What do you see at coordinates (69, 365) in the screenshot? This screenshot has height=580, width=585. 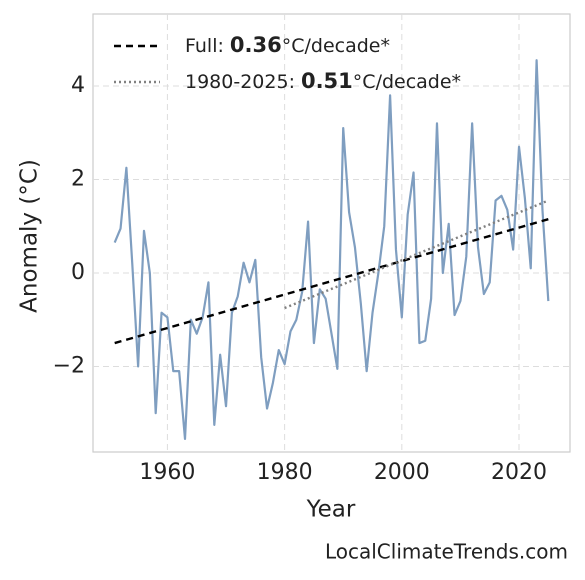 I see `y-tick-label: −2` at bounding box center [69, 365].